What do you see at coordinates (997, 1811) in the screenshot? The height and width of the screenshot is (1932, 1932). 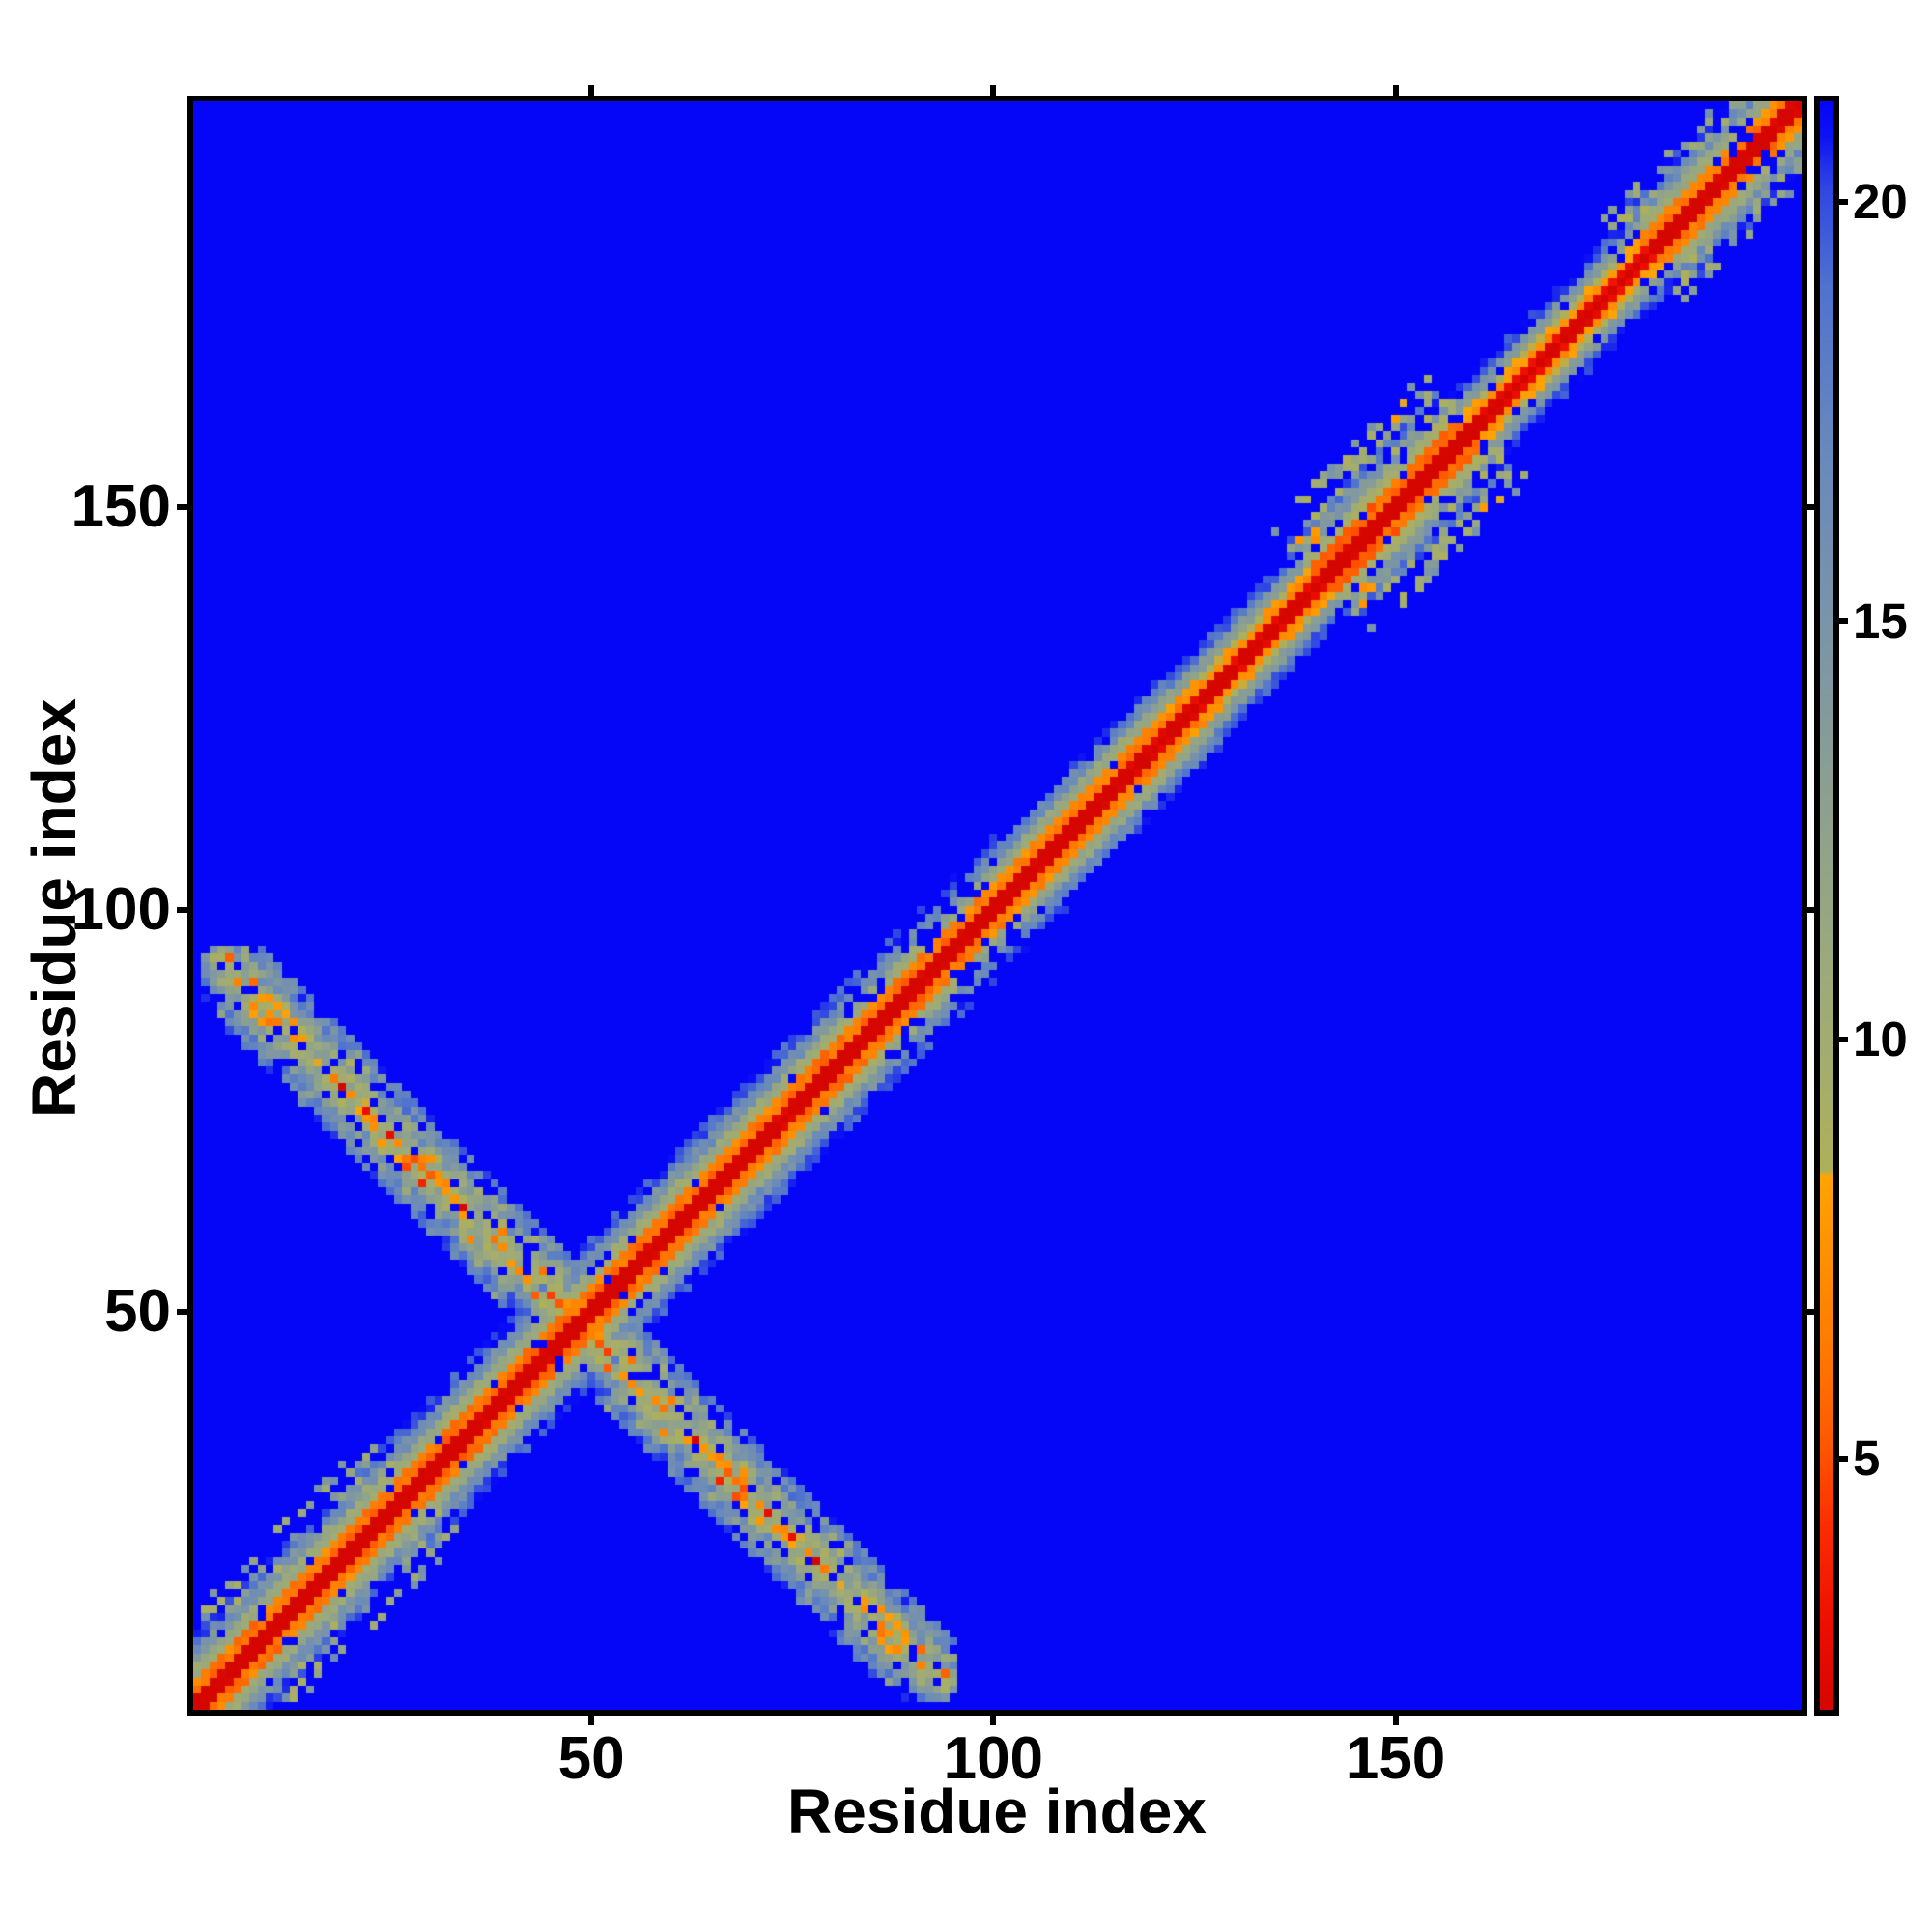 I see `x-axis-label: Residue index` at bounding box center [997, 1811].